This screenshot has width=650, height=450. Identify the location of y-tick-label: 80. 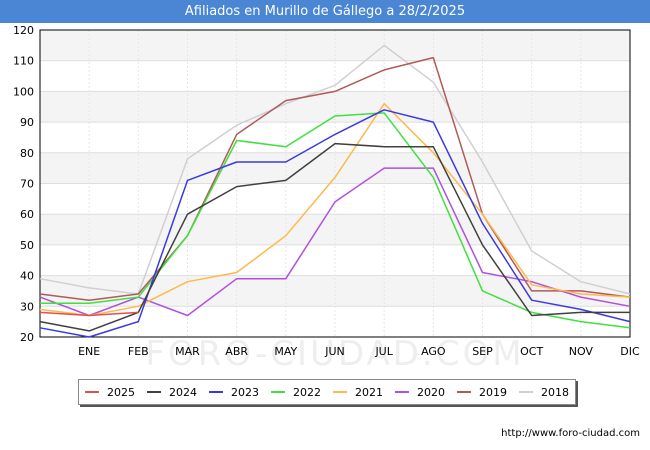
(27, 153).